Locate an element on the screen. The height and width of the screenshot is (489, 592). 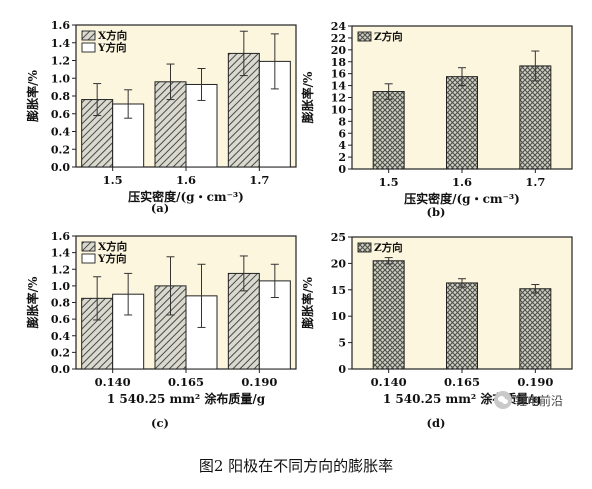
y-tick-label: 12 is located at coordinates (338, 98).